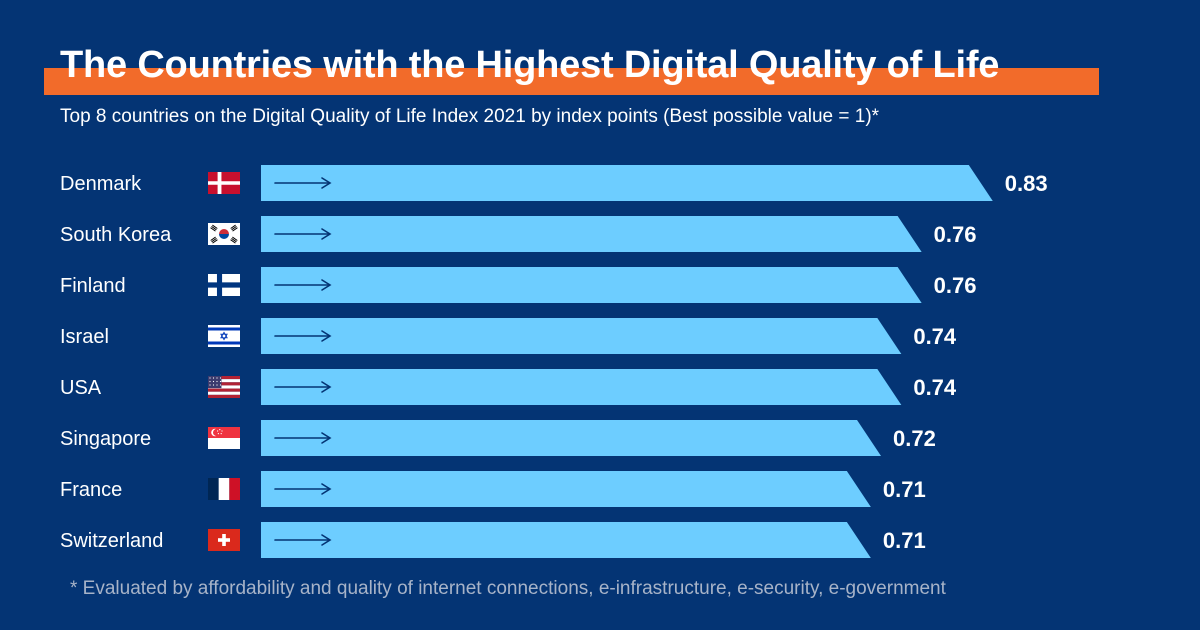  I want to click on country-label-south-korea: South Korea, so click(116, 235).